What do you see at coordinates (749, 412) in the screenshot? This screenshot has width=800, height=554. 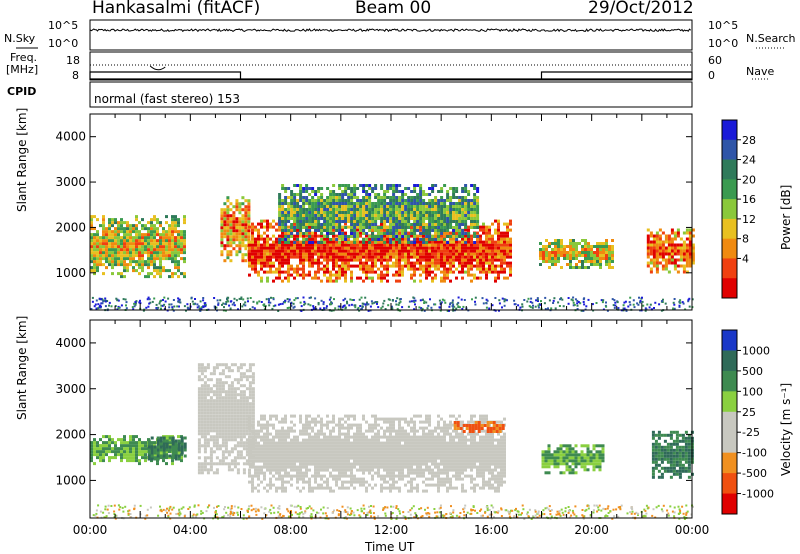 I see `velocity-colorbar-tick-label: 25` at bounding box center [749, 412].